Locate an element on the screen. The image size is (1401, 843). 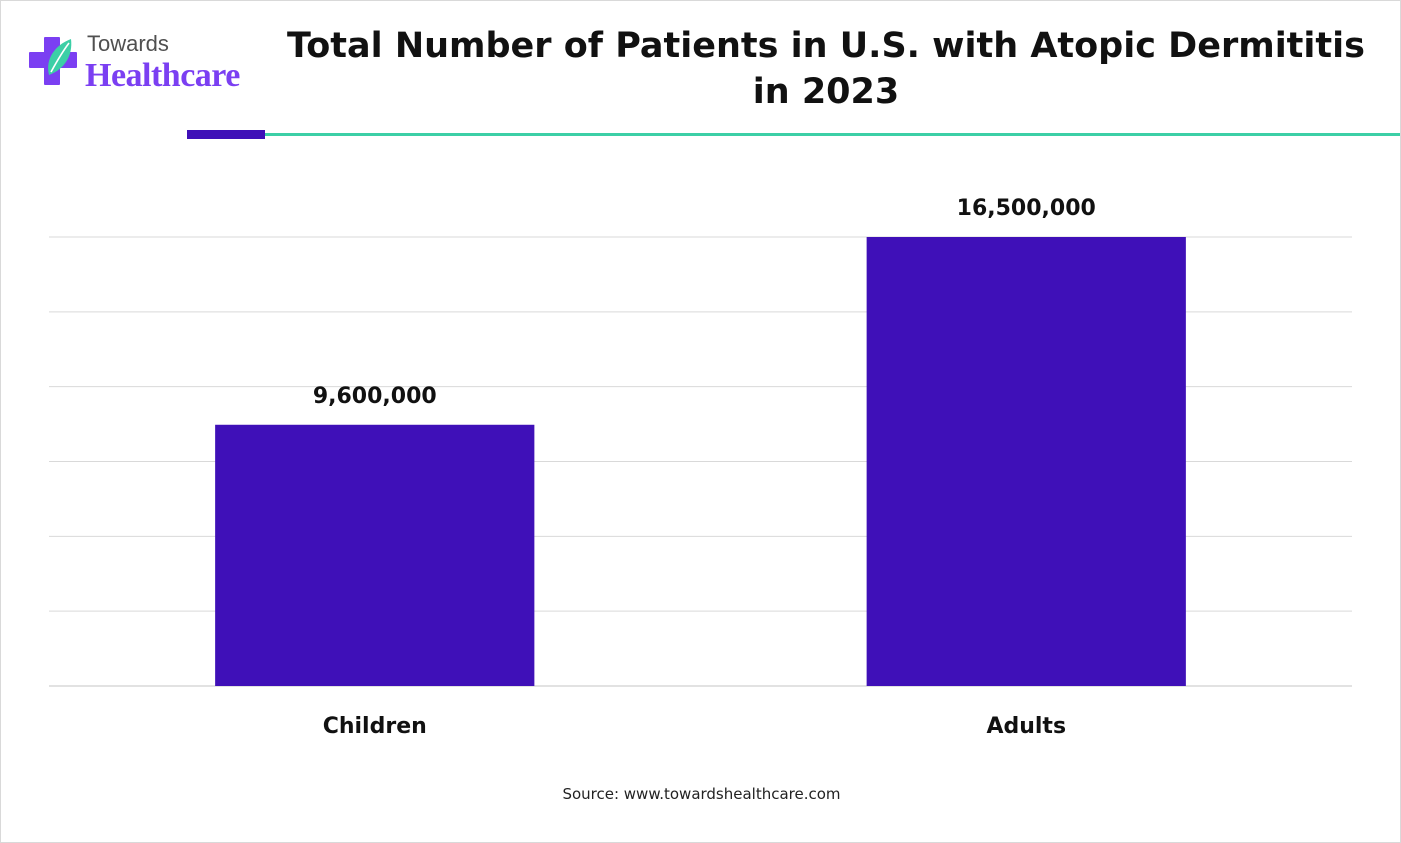
bar-adults is located at coordinates (1026, 461).